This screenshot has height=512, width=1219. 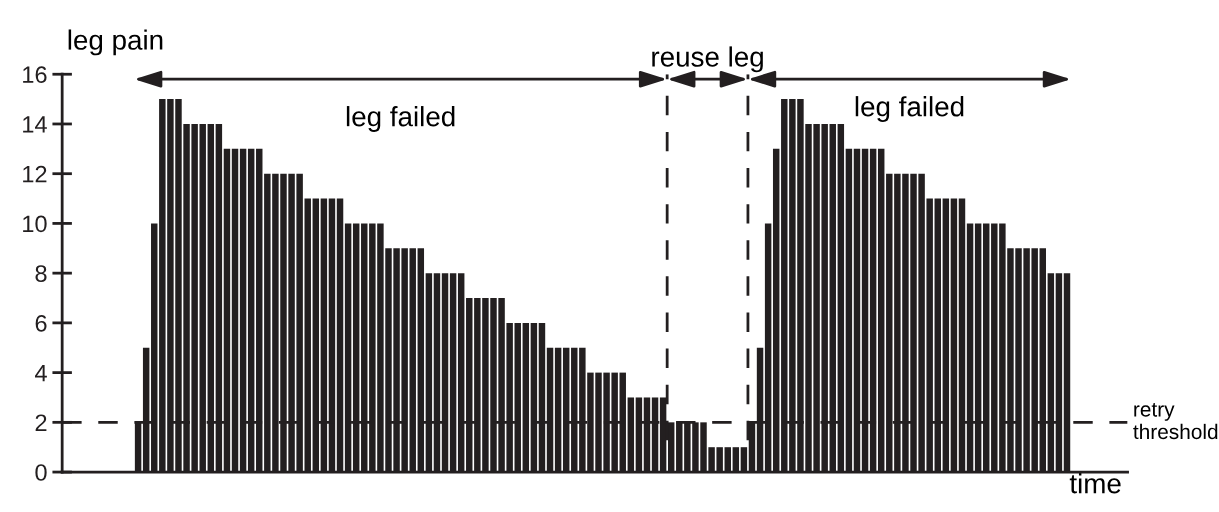 What do you see at coordinates (1175, 421) in the screenshot?
I see `ref-line-label: retry threshold` at bounding box center [1175, 421].